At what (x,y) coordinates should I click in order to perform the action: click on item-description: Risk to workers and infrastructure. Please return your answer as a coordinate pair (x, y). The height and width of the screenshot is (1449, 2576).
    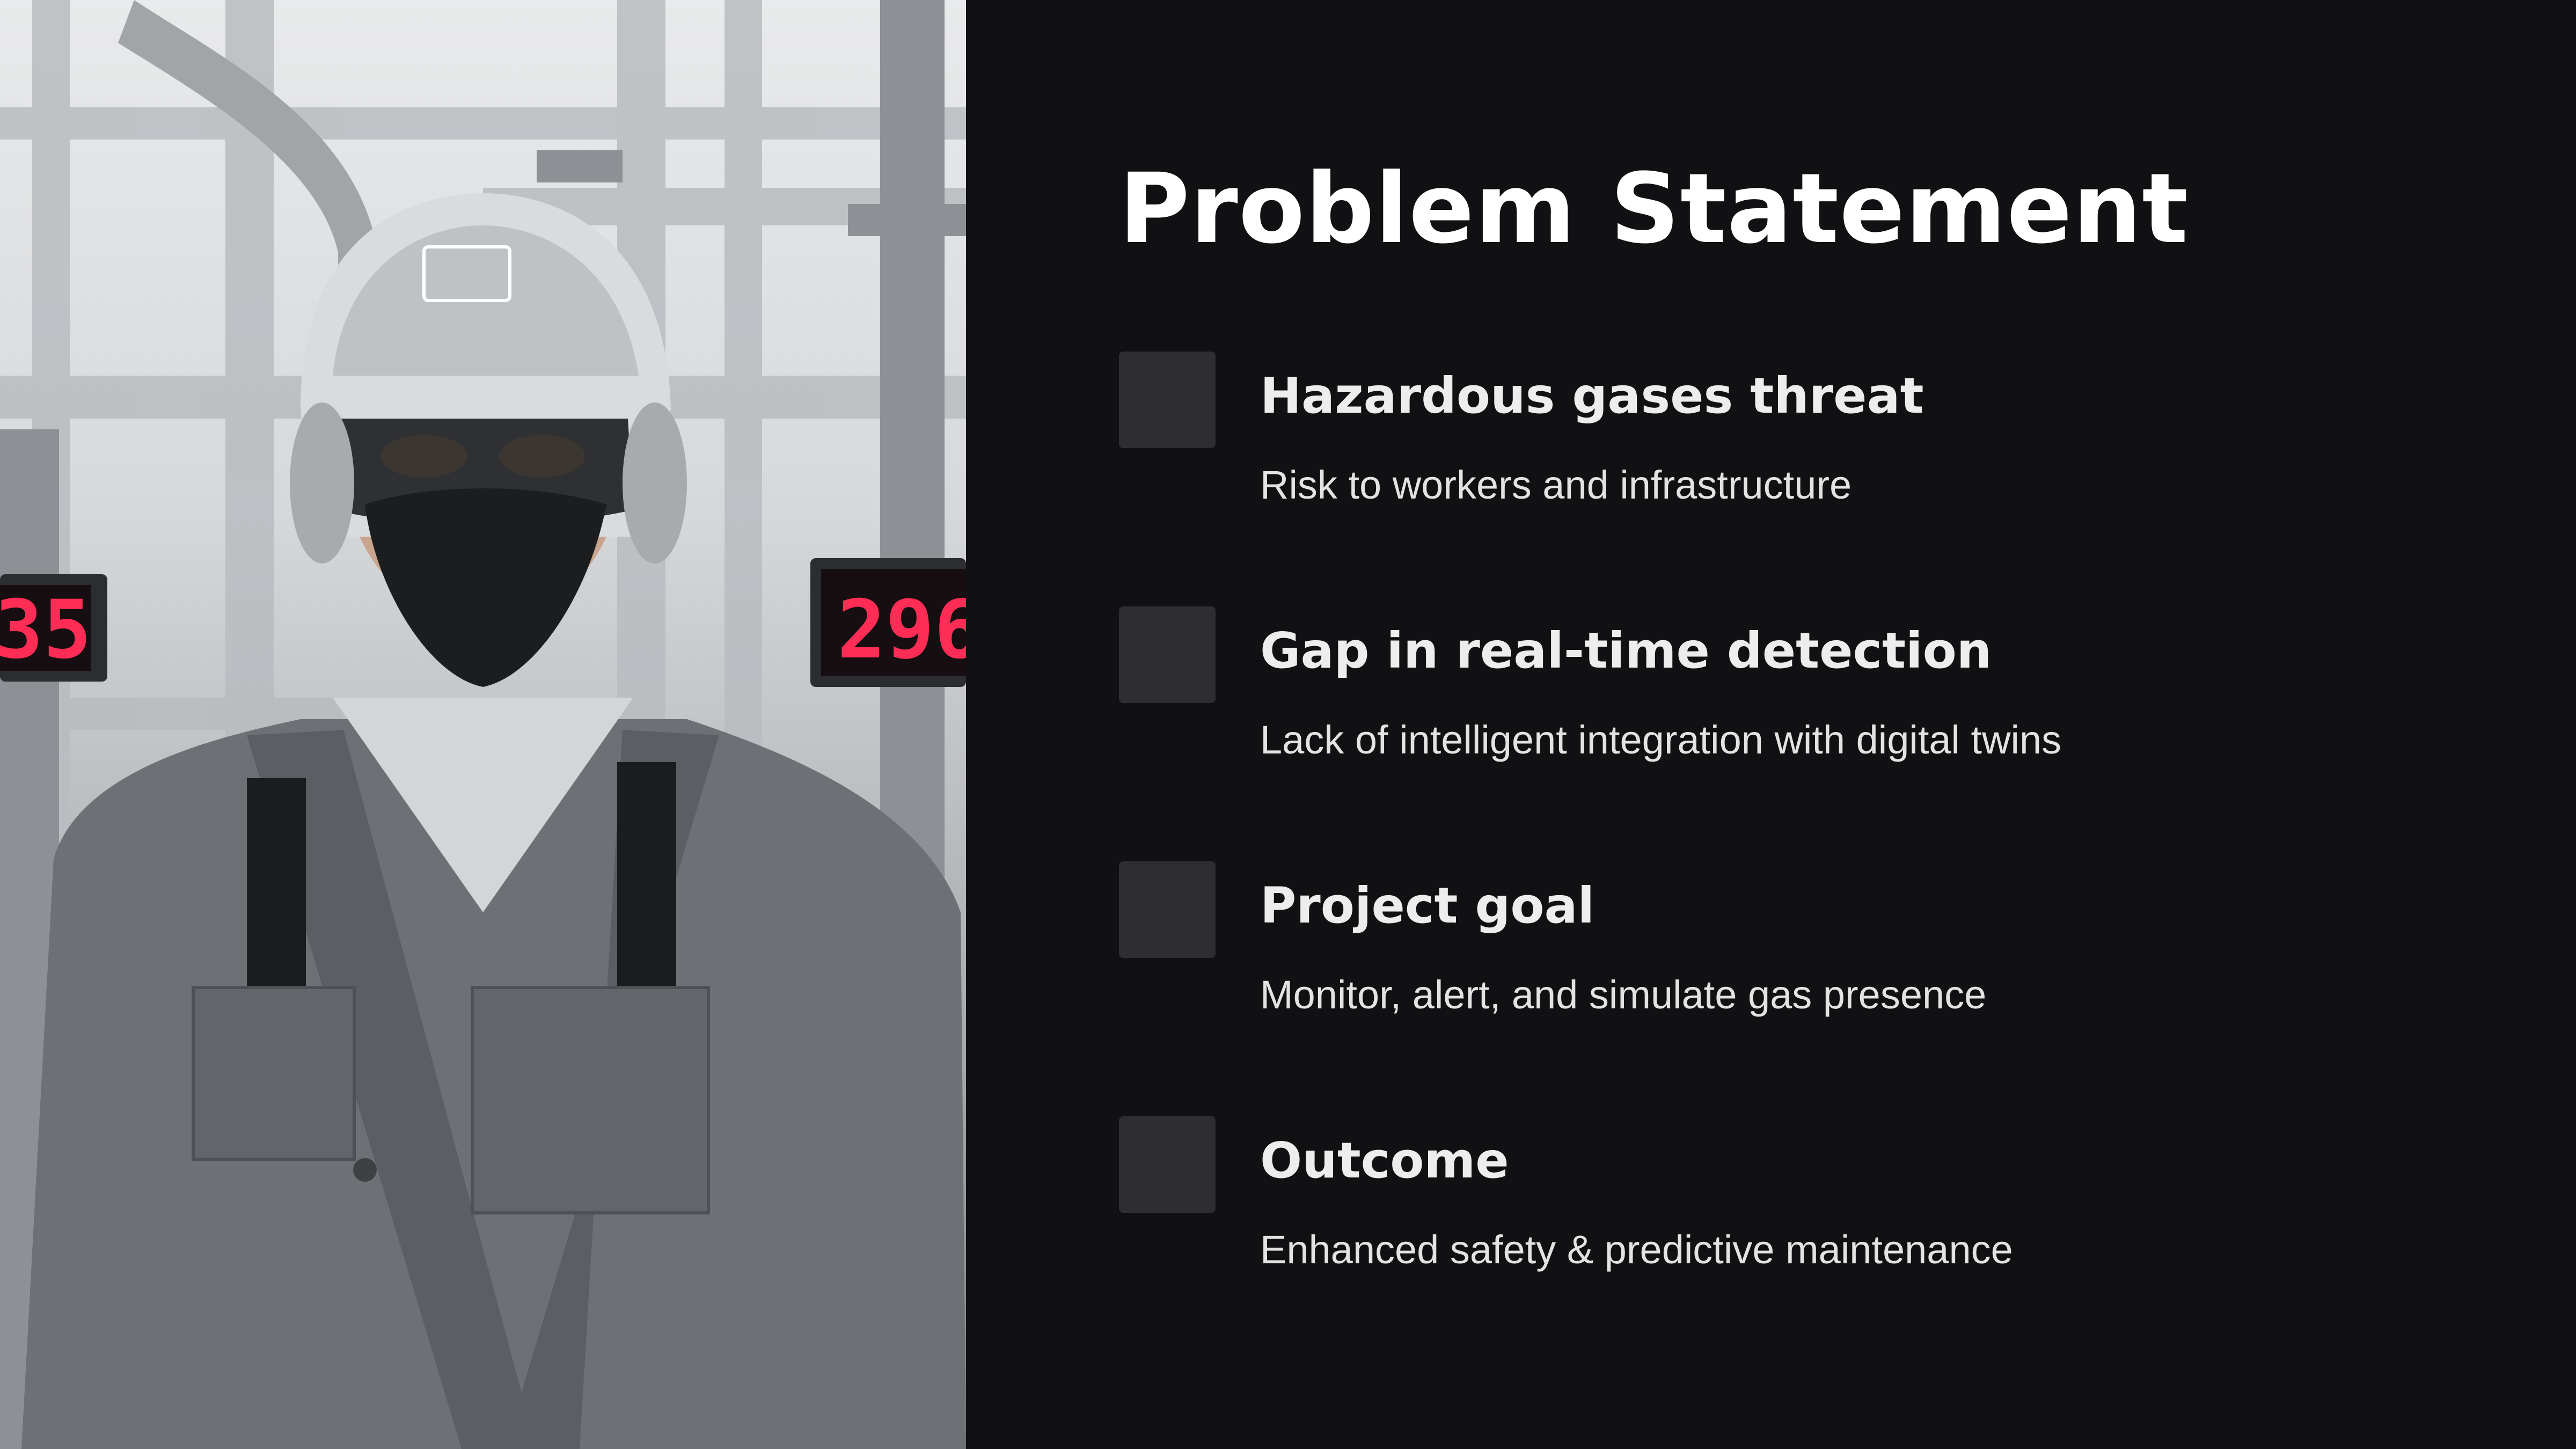
    Looking at the image, I should click on (1556, 485).